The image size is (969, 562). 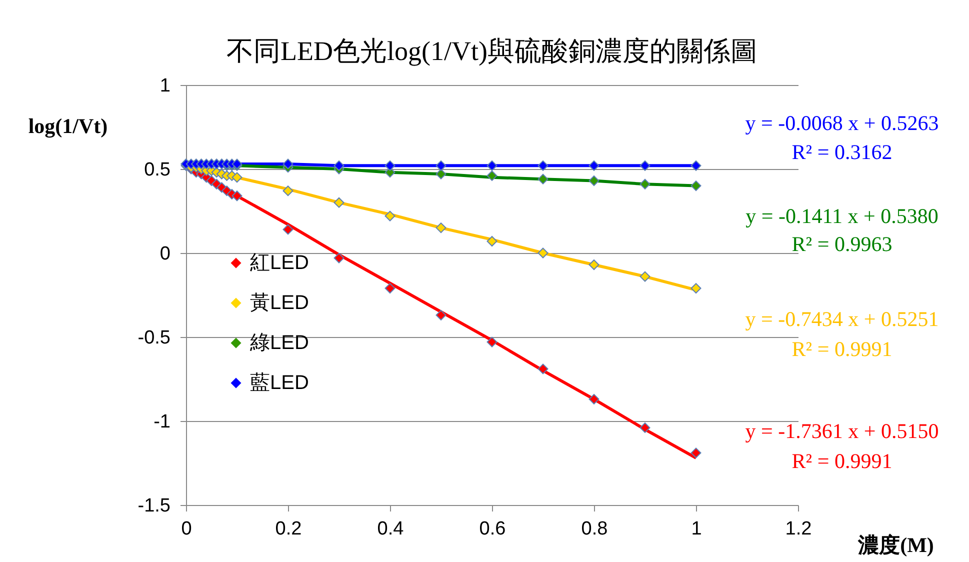 What do you see at coordinates (842, 244) in the screenshot?
I see `annotation: R² = 0.9963` at bounding box center [842, 244].